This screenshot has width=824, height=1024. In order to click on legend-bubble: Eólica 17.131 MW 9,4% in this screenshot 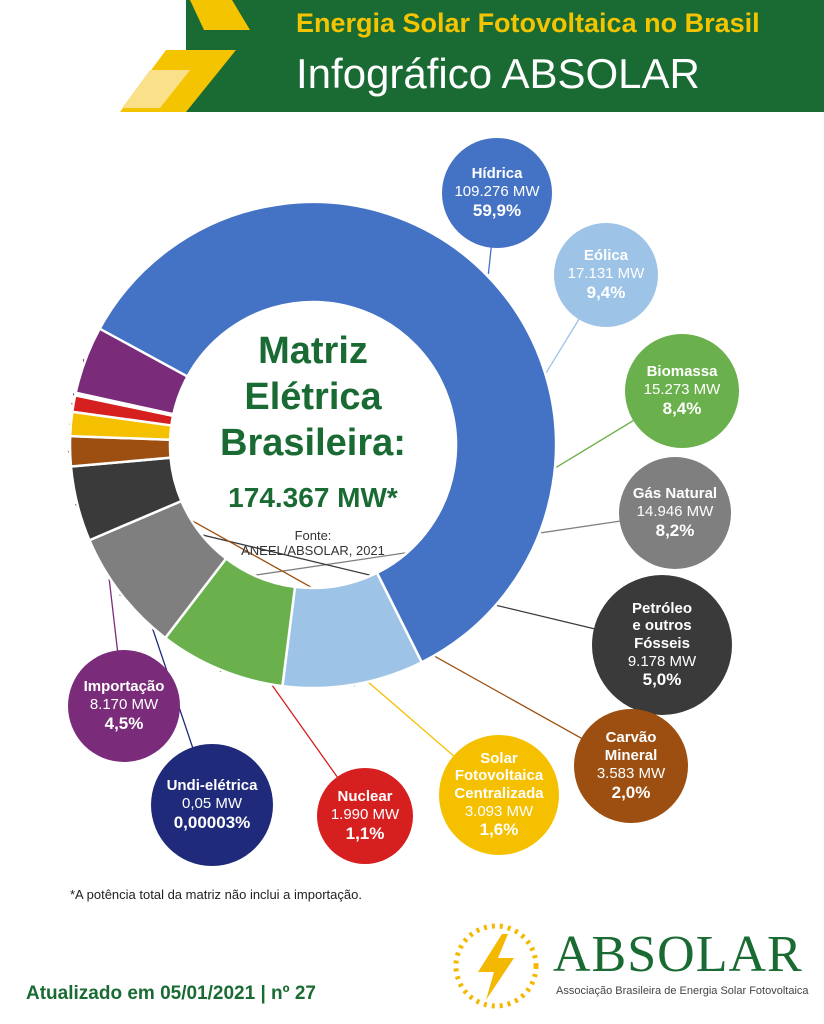, I will do `click(606, 275)`.